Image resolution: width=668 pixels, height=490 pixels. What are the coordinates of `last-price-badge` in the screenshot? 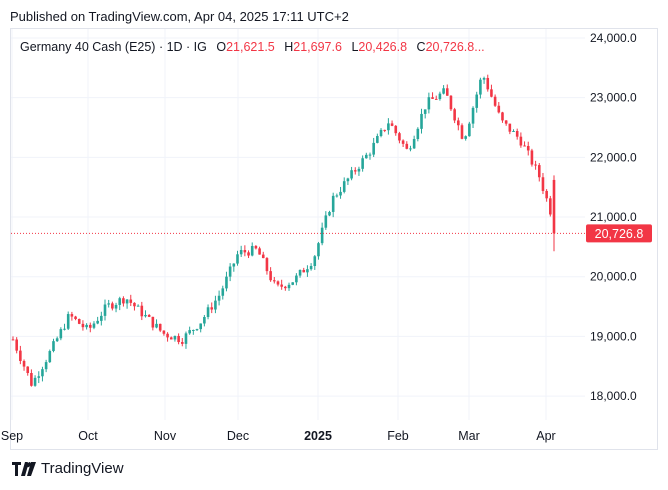 It's located at (619, 233).